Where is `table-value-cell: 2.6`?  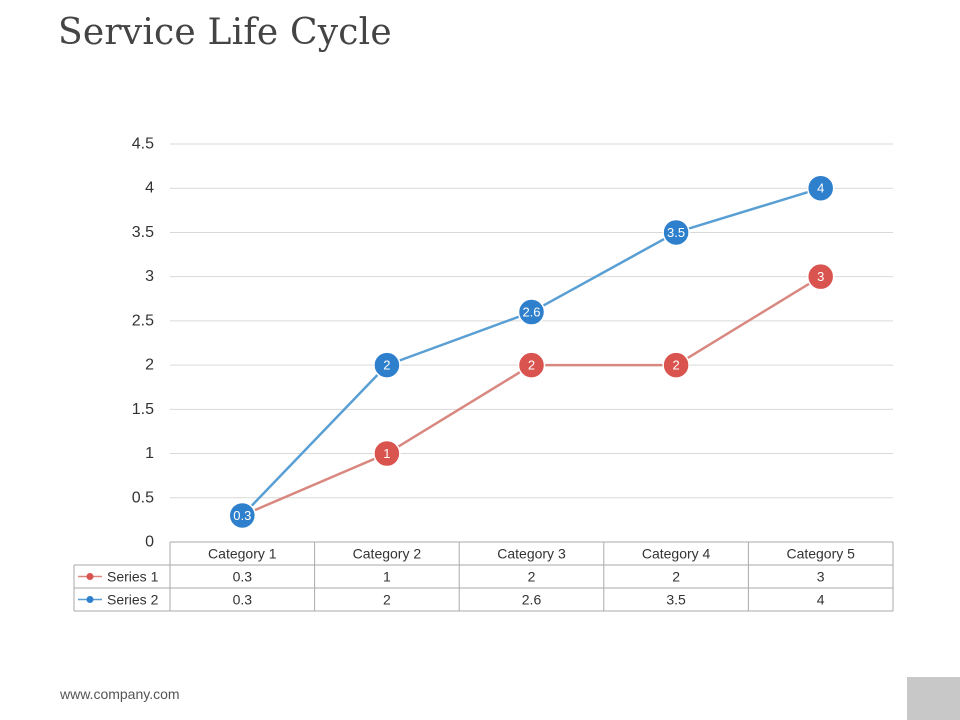 table-value-cell: 2.6 is located at coordinates (532, 600).